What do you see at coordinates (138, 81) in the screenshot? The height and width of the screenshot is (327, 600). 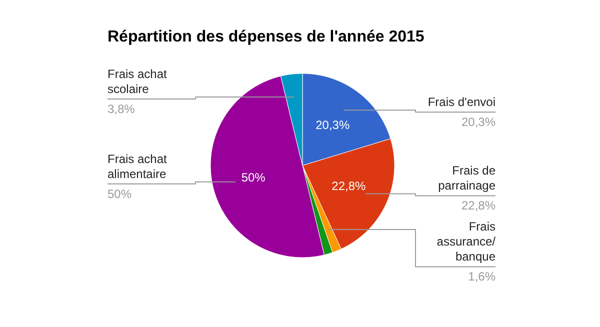 I see `slice-label: Frais achat scolaire` at bounding box center [138, 81].